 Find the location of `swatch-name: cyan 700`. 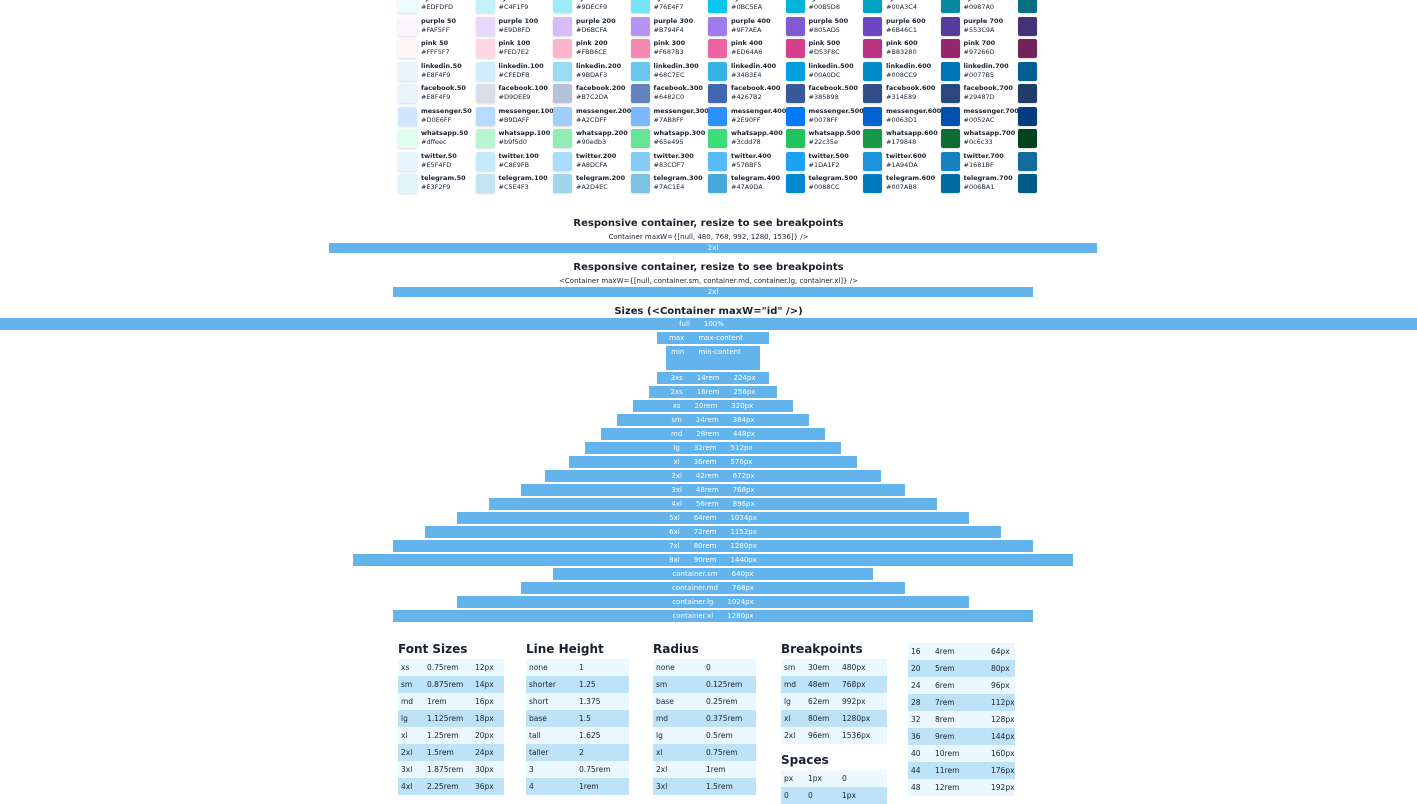

swatch-name: cyan 700 is located at coordinates (980, 1).